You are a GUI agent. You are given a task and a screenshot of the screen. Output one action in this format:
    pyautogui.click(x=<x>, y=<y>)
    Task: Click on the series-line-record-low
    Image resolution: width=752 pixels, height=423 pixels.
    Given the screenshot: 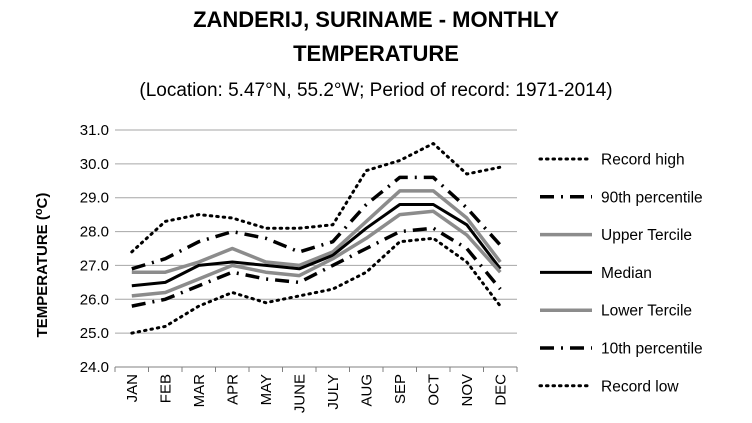 What is the action you would take?
    pyautogui.click(x=316, y=285)
    